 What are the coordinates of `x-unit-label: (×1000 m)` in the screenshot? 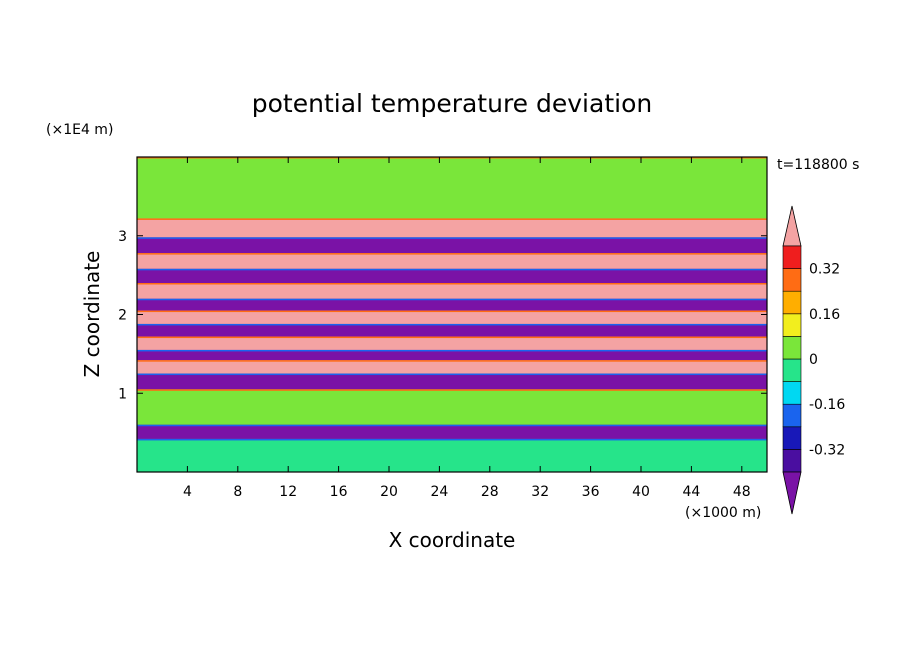 It's located at (723, 513).